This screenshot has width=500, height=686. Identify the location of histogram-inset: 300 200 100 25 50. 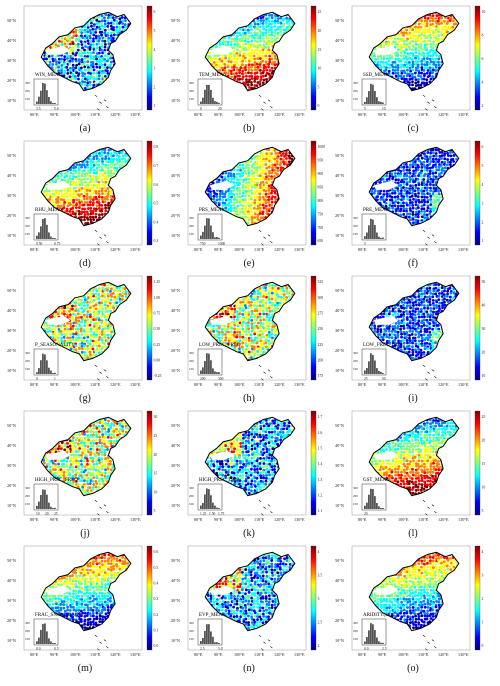
(370, 364).